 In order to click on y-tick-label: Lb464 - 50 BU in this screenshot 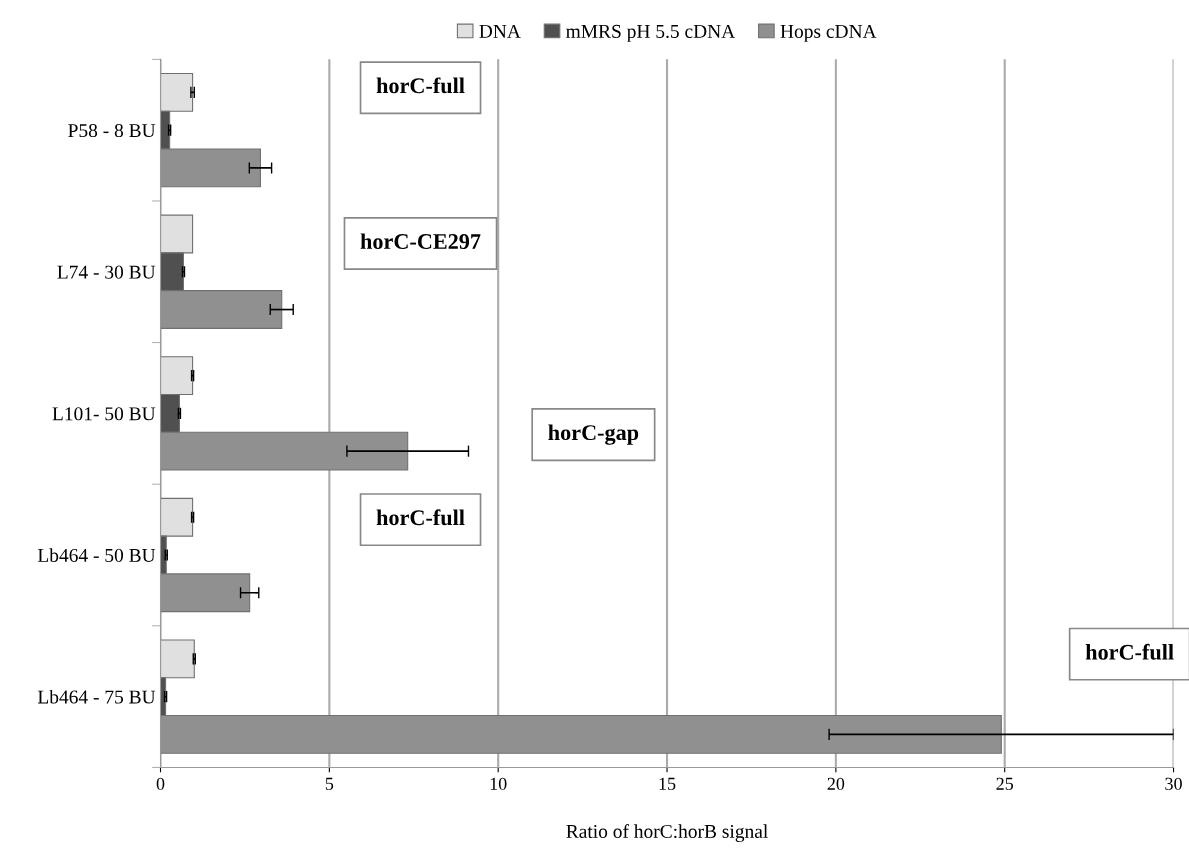, I will do `click(96, 555)`.